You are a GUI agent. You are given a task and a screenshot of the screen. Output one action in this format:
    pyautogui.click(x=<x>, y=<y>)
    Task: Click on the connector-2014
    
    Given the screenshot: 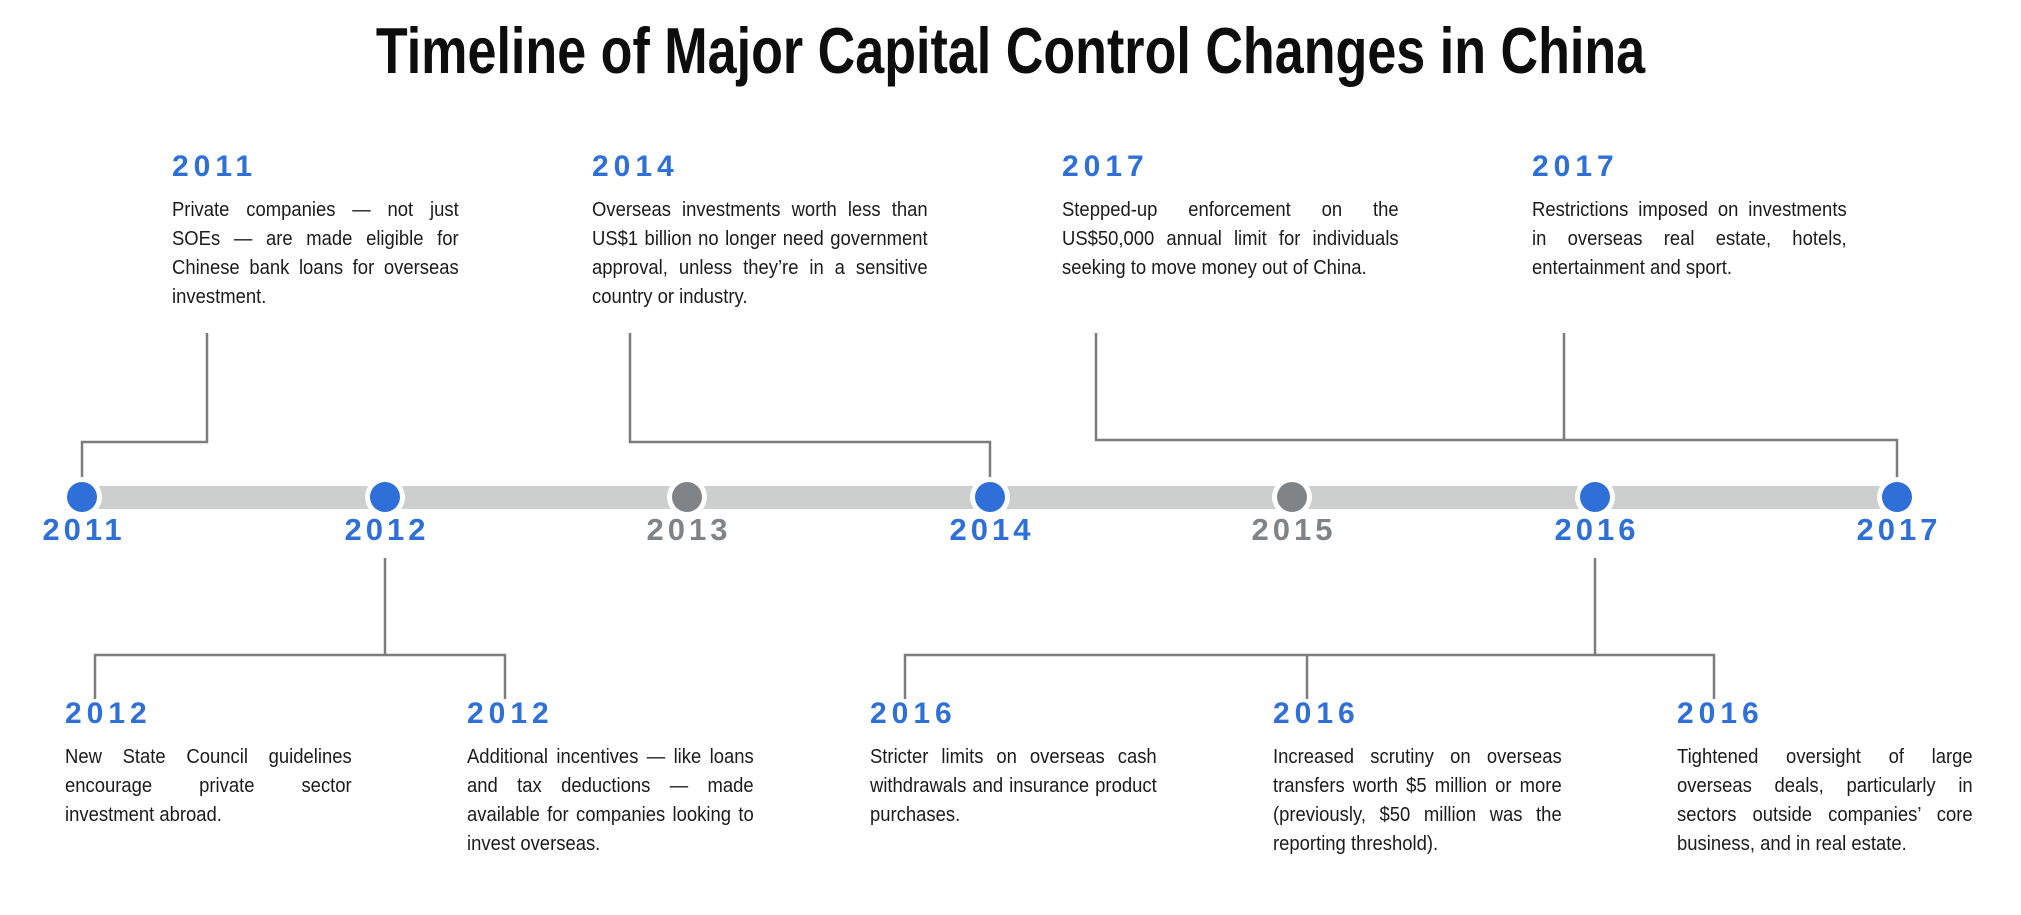 What is the action you would take?
    pyautogui.click(x=810, y=406)
    